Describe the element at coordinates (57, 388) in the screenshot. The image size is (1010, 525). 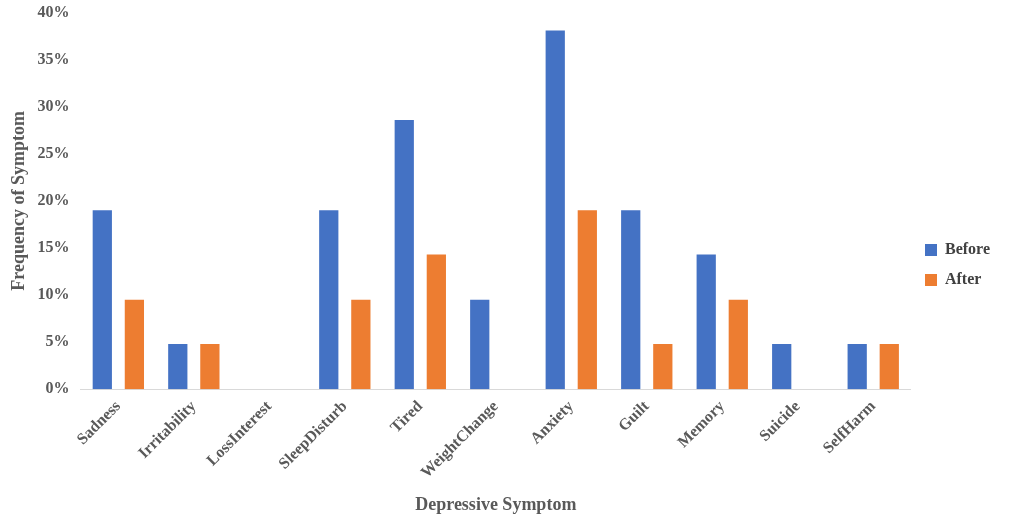
I see `y-tick-label: 0%` at that location.